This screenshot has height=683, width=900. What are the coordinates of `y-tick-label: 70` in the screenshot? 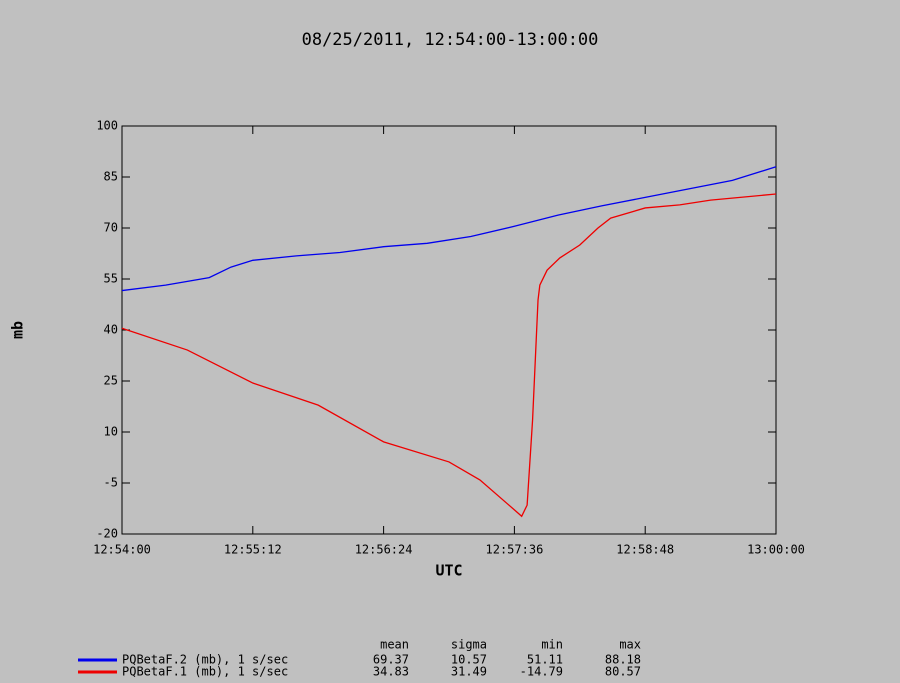 It's located at (111, 228).